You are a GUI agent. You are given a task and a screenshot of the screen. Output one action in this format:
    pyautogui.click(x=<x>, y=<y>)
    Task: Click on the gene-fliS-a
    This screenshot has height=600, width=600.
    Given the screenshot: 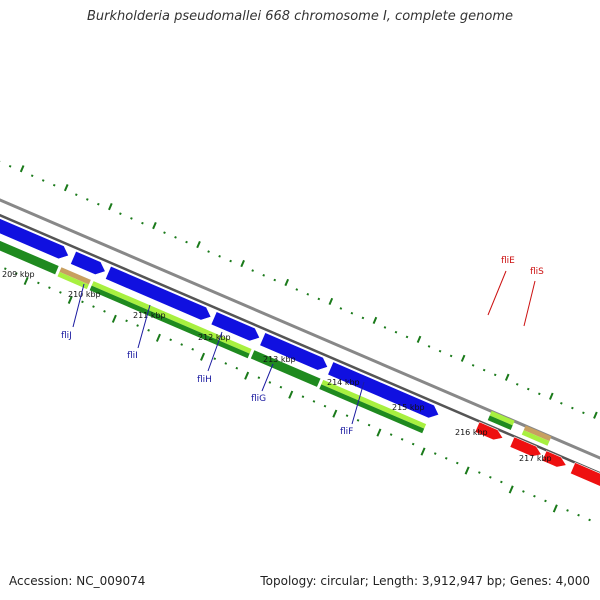 What is the action you would take?
    pyautogui.click(x=537, y=433)
    